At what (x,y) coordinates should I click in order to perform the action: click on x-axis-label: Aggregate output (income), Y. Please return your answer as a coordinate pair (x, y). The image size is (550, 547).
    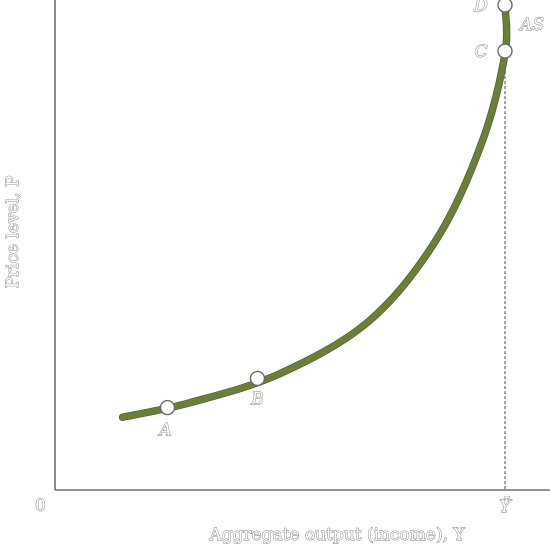
    Looking at the image, I should click on (336, 535).